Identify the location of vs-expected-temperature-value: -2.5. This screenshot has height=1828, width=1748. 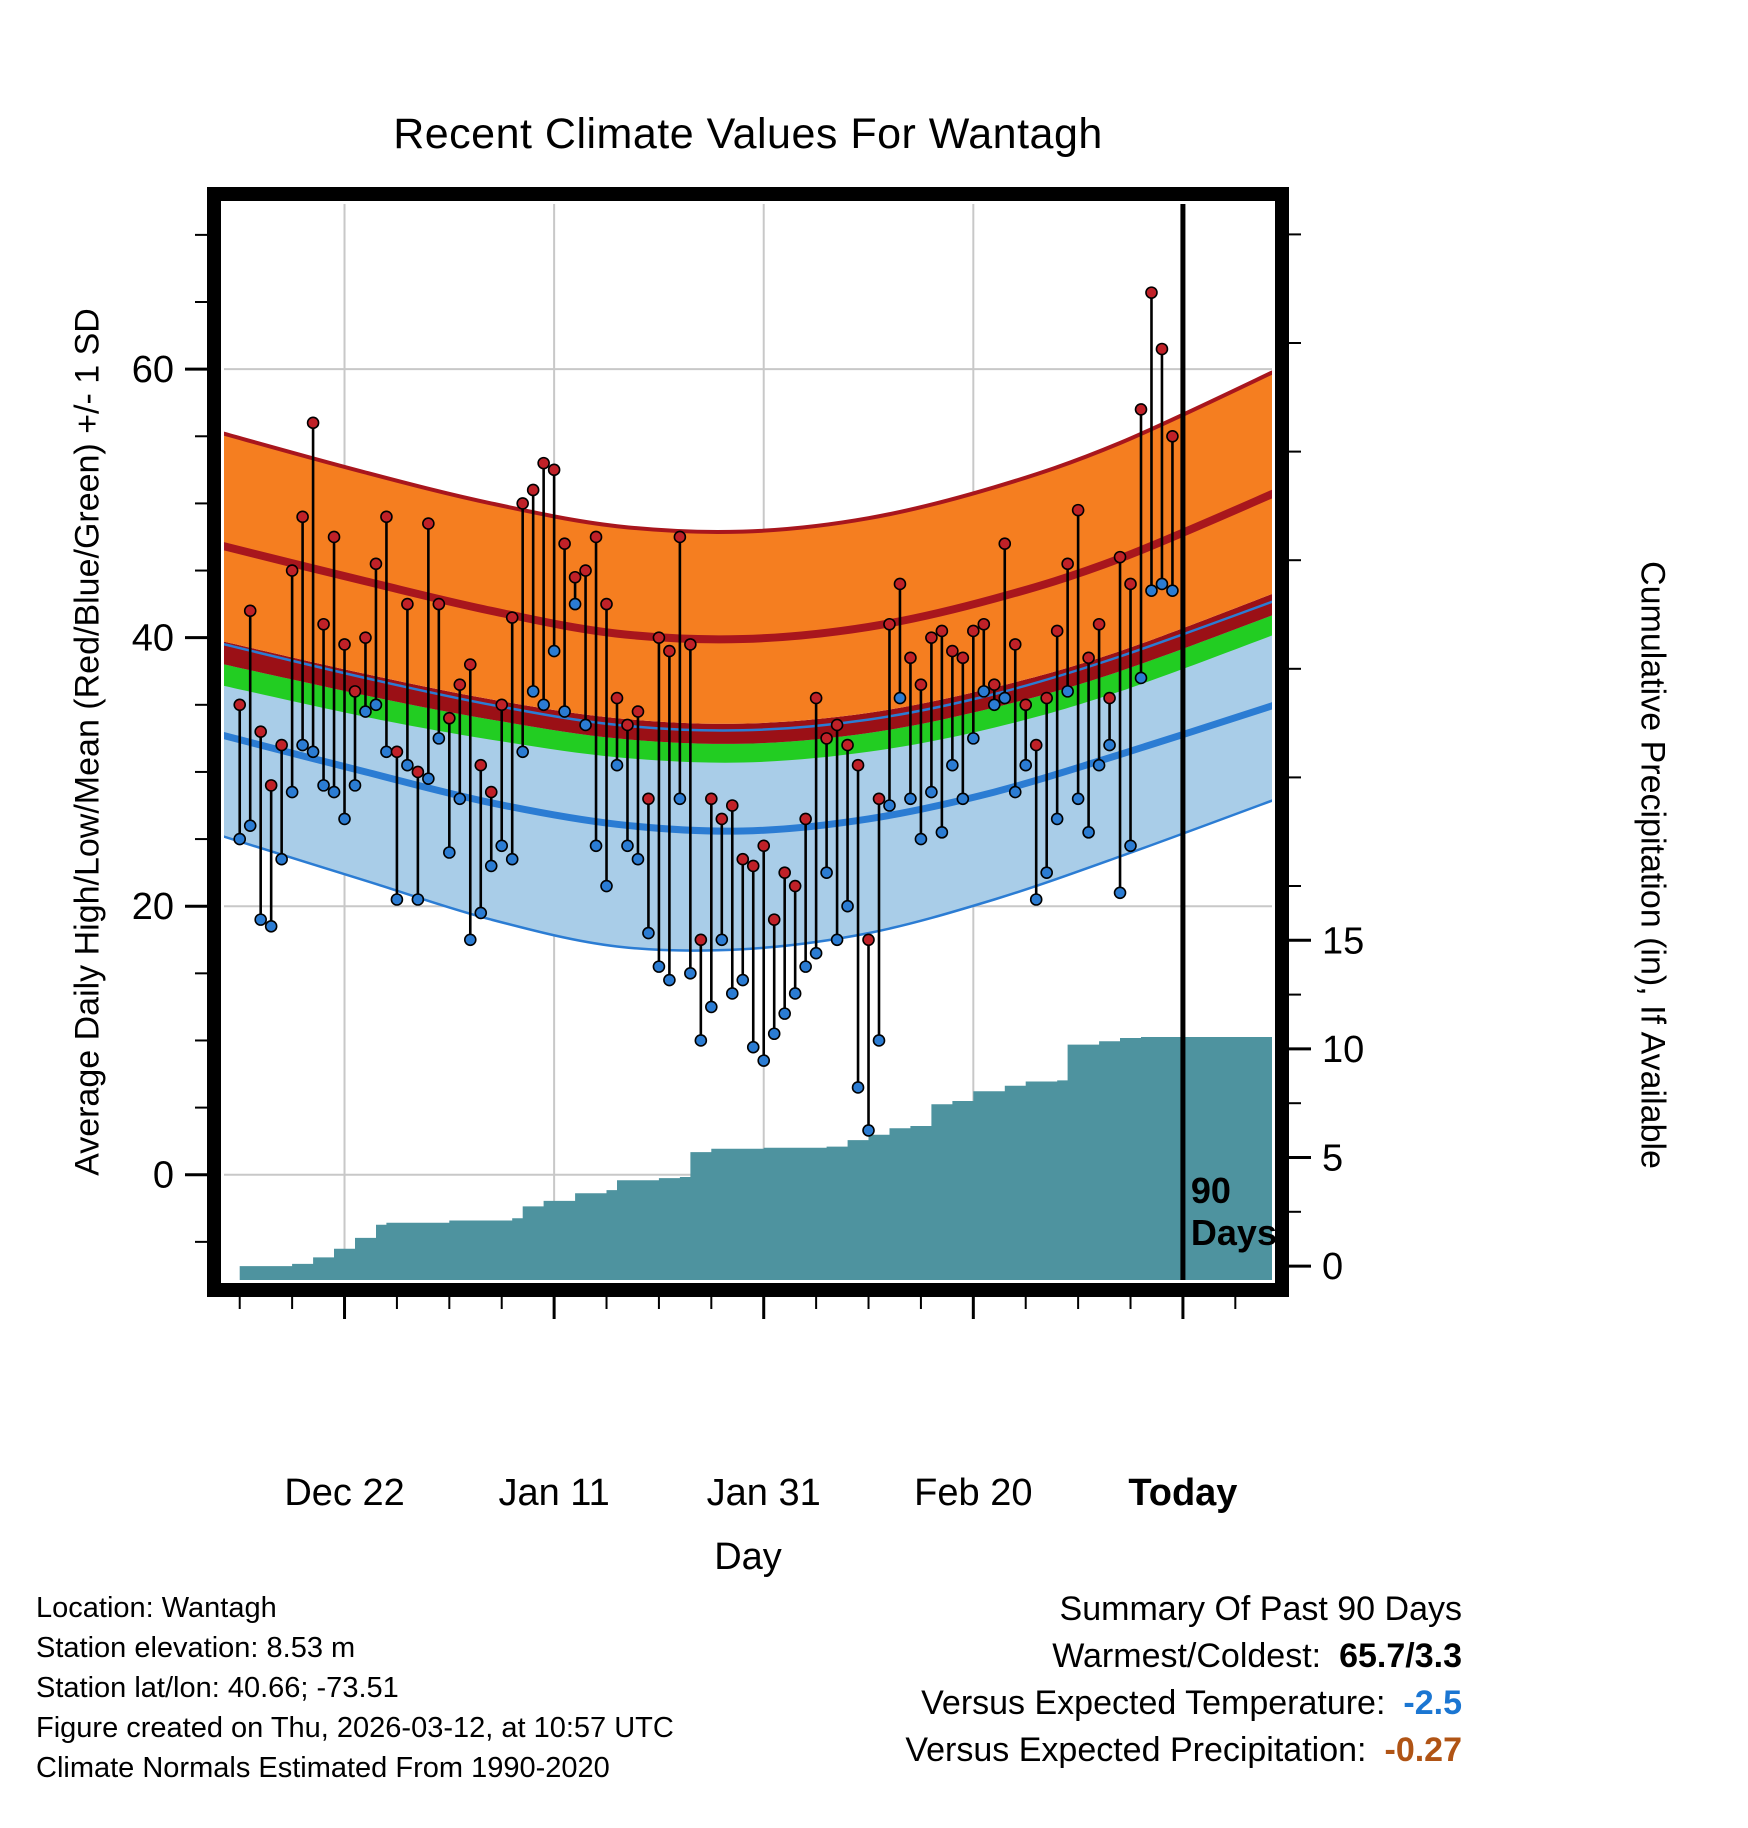
(1432, 1703).